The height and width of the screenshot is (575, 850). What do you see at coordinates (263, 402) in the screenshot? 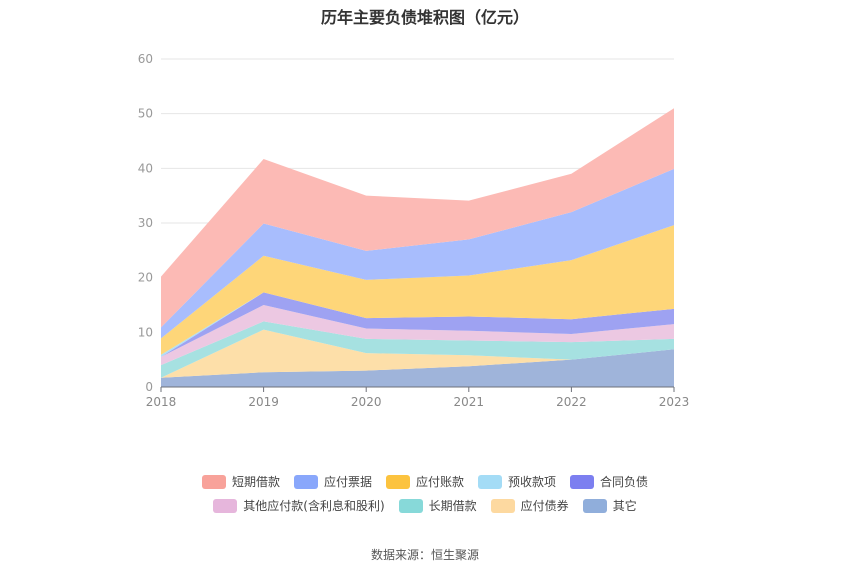
I see `x-tick-label: 2019` at bounding box center [263, 402].